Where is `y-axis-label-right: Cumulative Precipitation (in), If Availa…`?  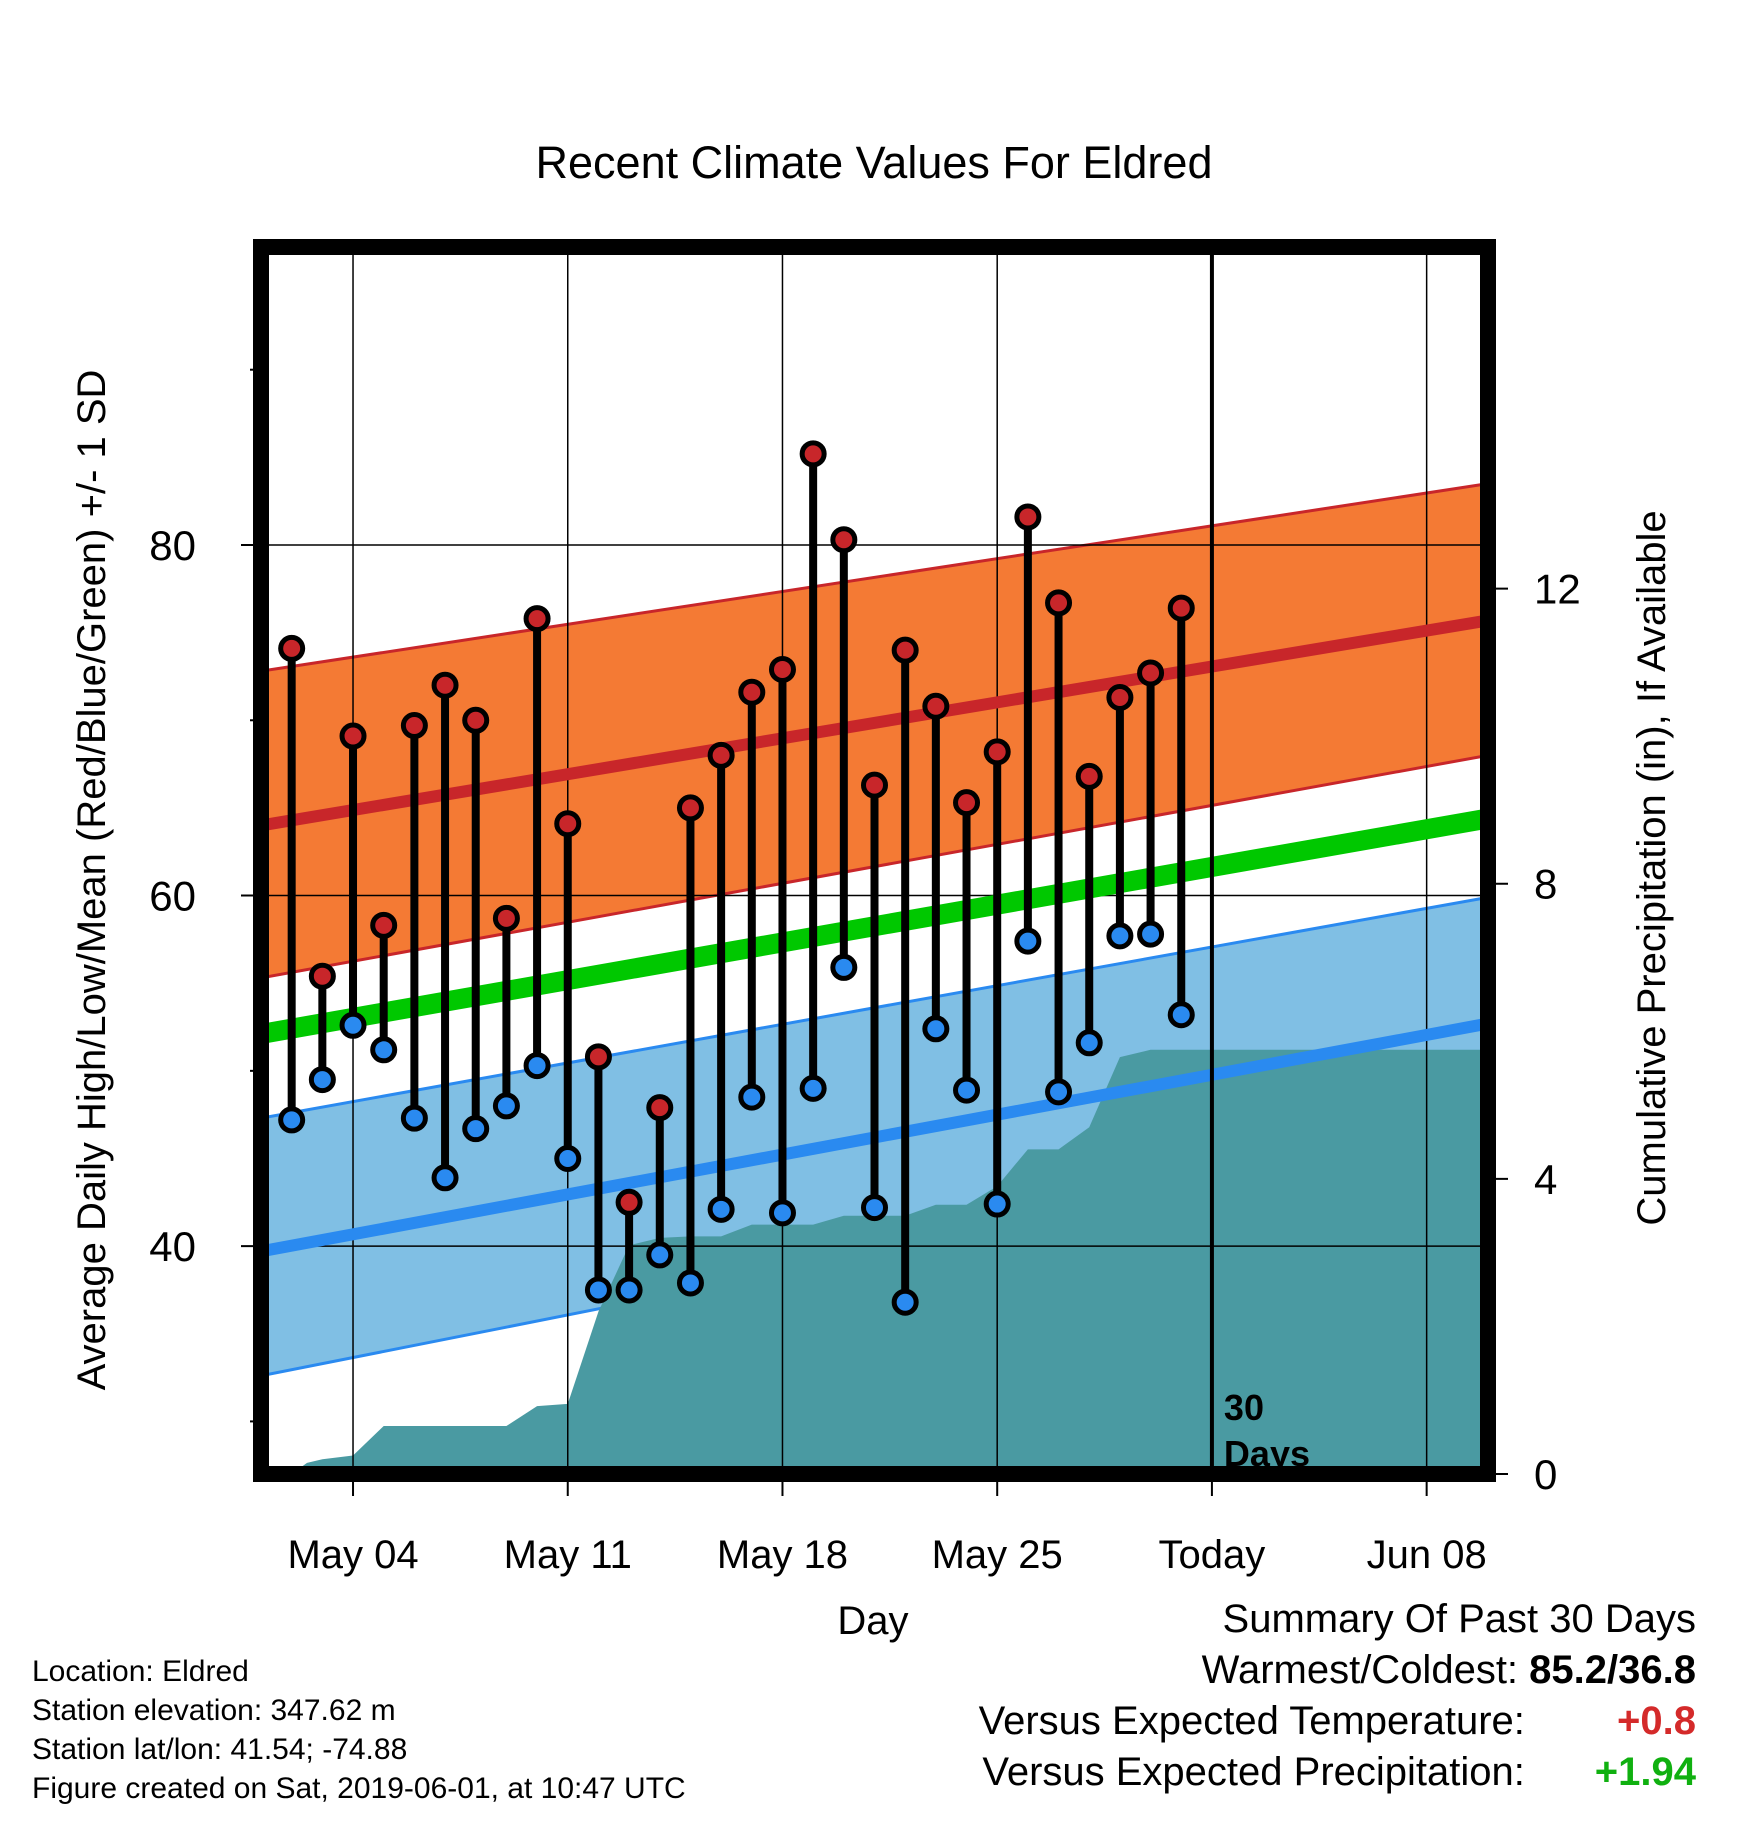 y-axis-label-right: Cumulative Precipitation (in), If Availa… is located at coordinates (1652, 867).